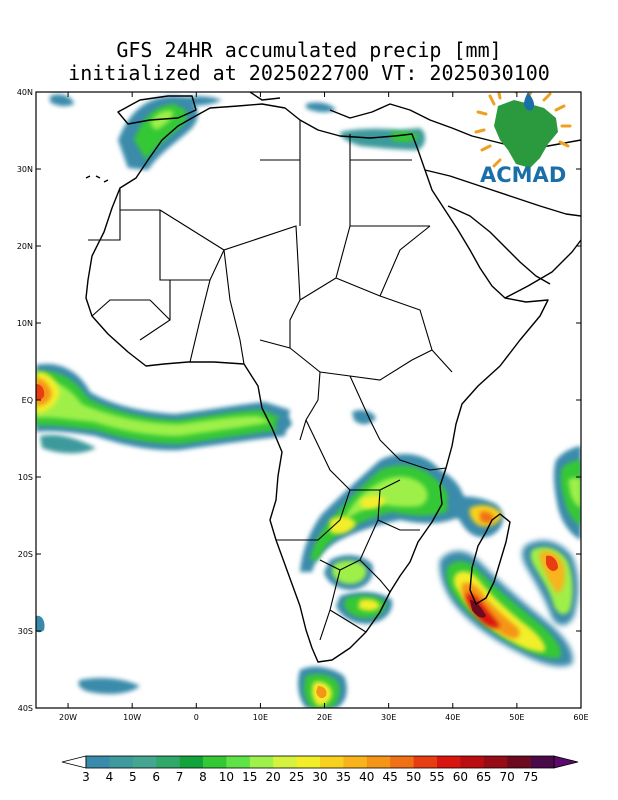 This screenshot has width=618, height=800. Describe the element at coordinates (580, 717) in the screenshot. I see `lon-tick-label: 60E` at that location.